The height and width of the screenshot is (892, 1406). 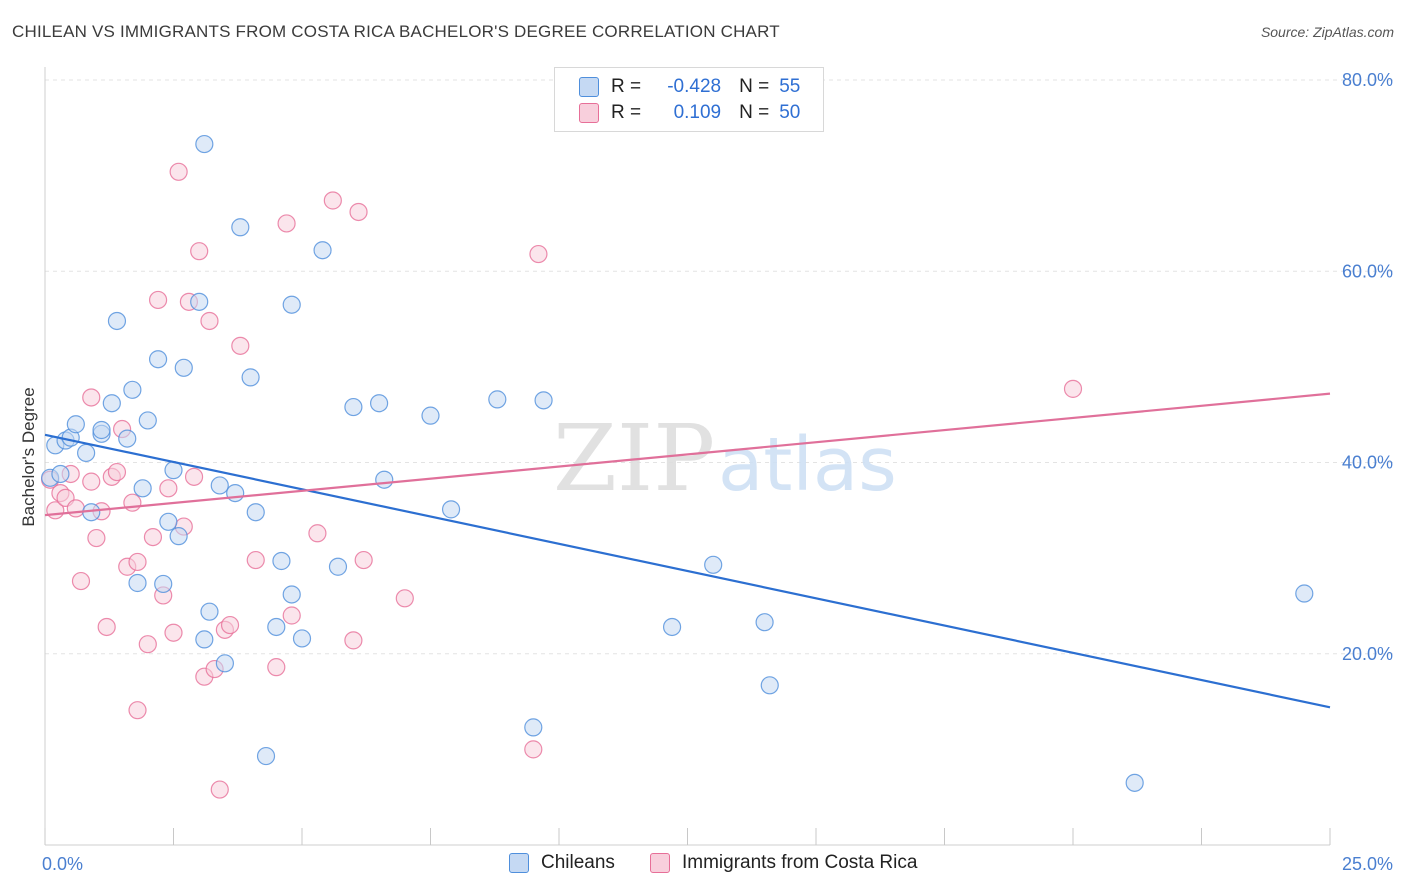 I want to click on legend-r-value: 0.109, so click(x=697, y=112).